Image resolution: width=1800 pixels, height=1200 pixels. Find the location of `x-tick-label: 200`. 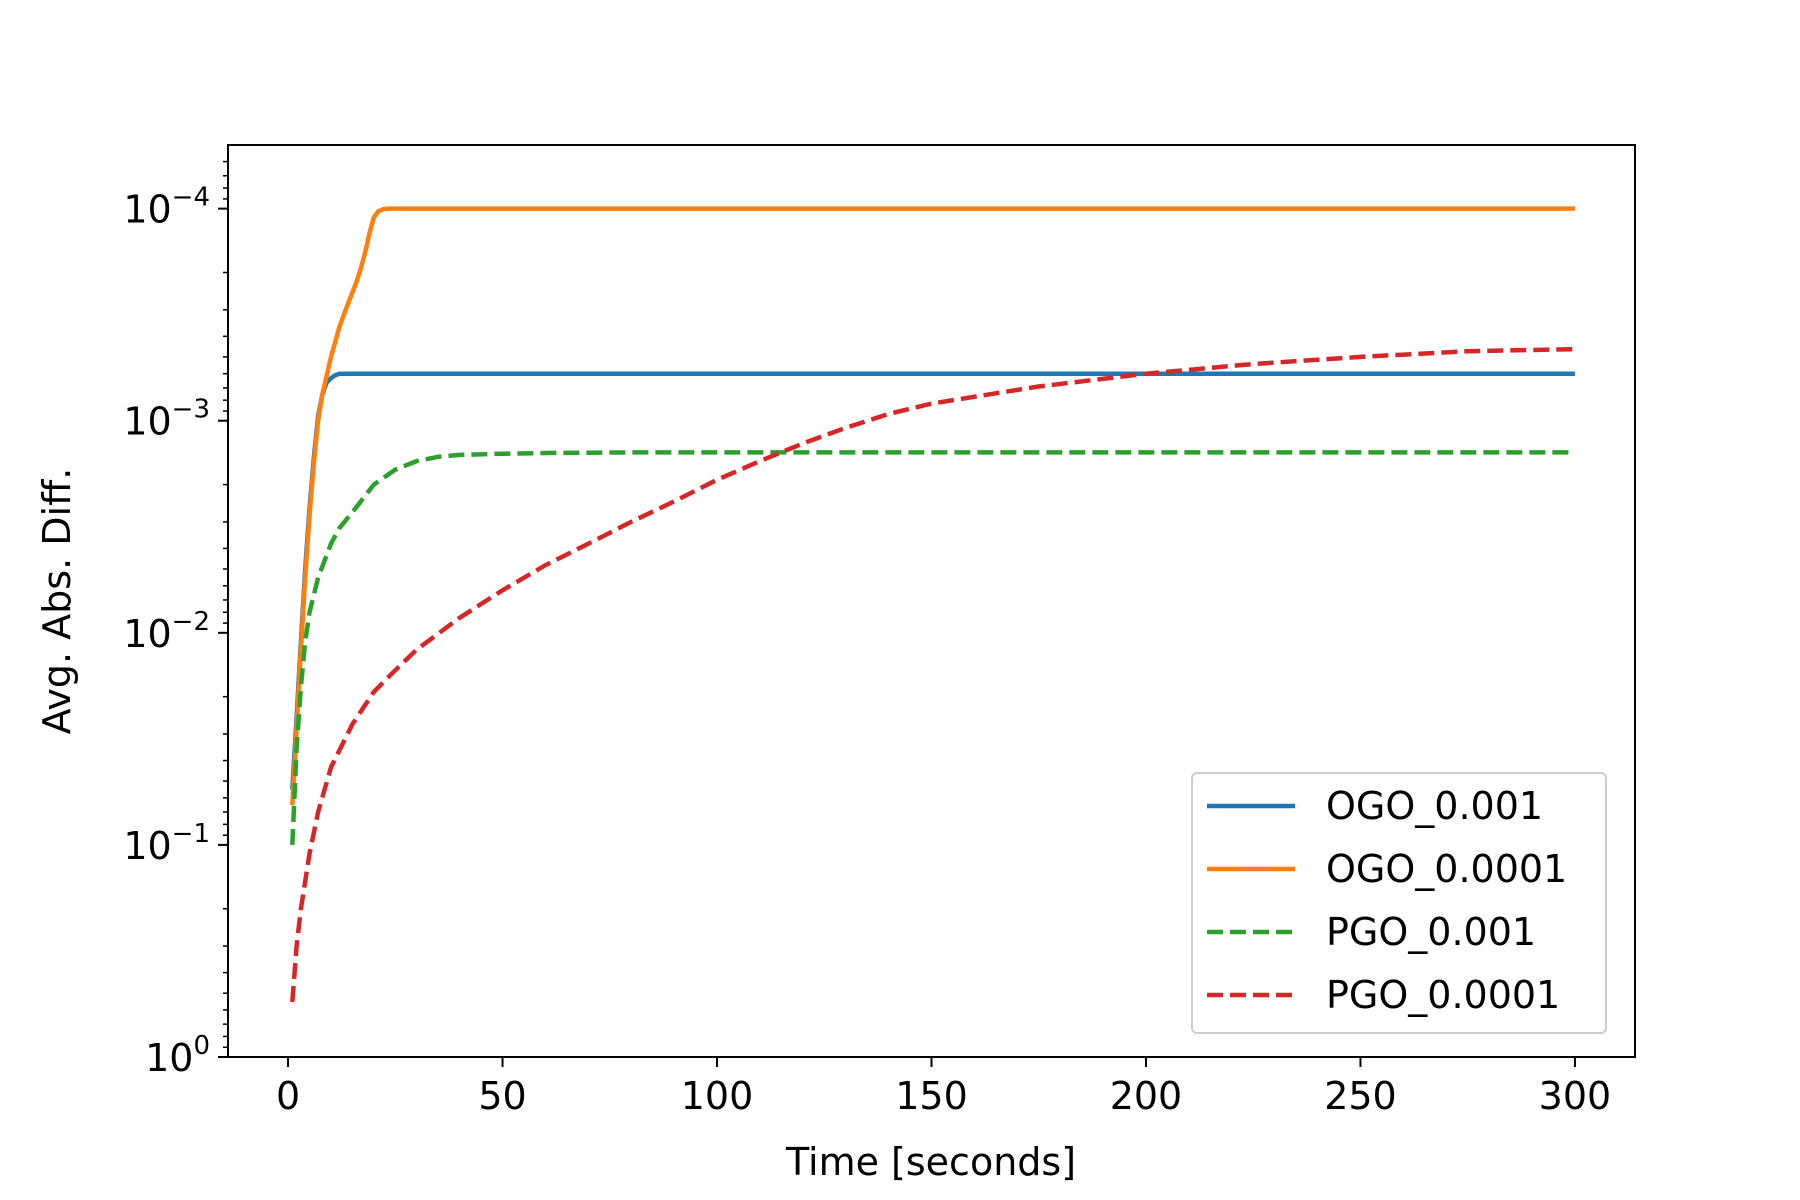

x-tick-label: 200 is located at coordinates (1146, 1096).